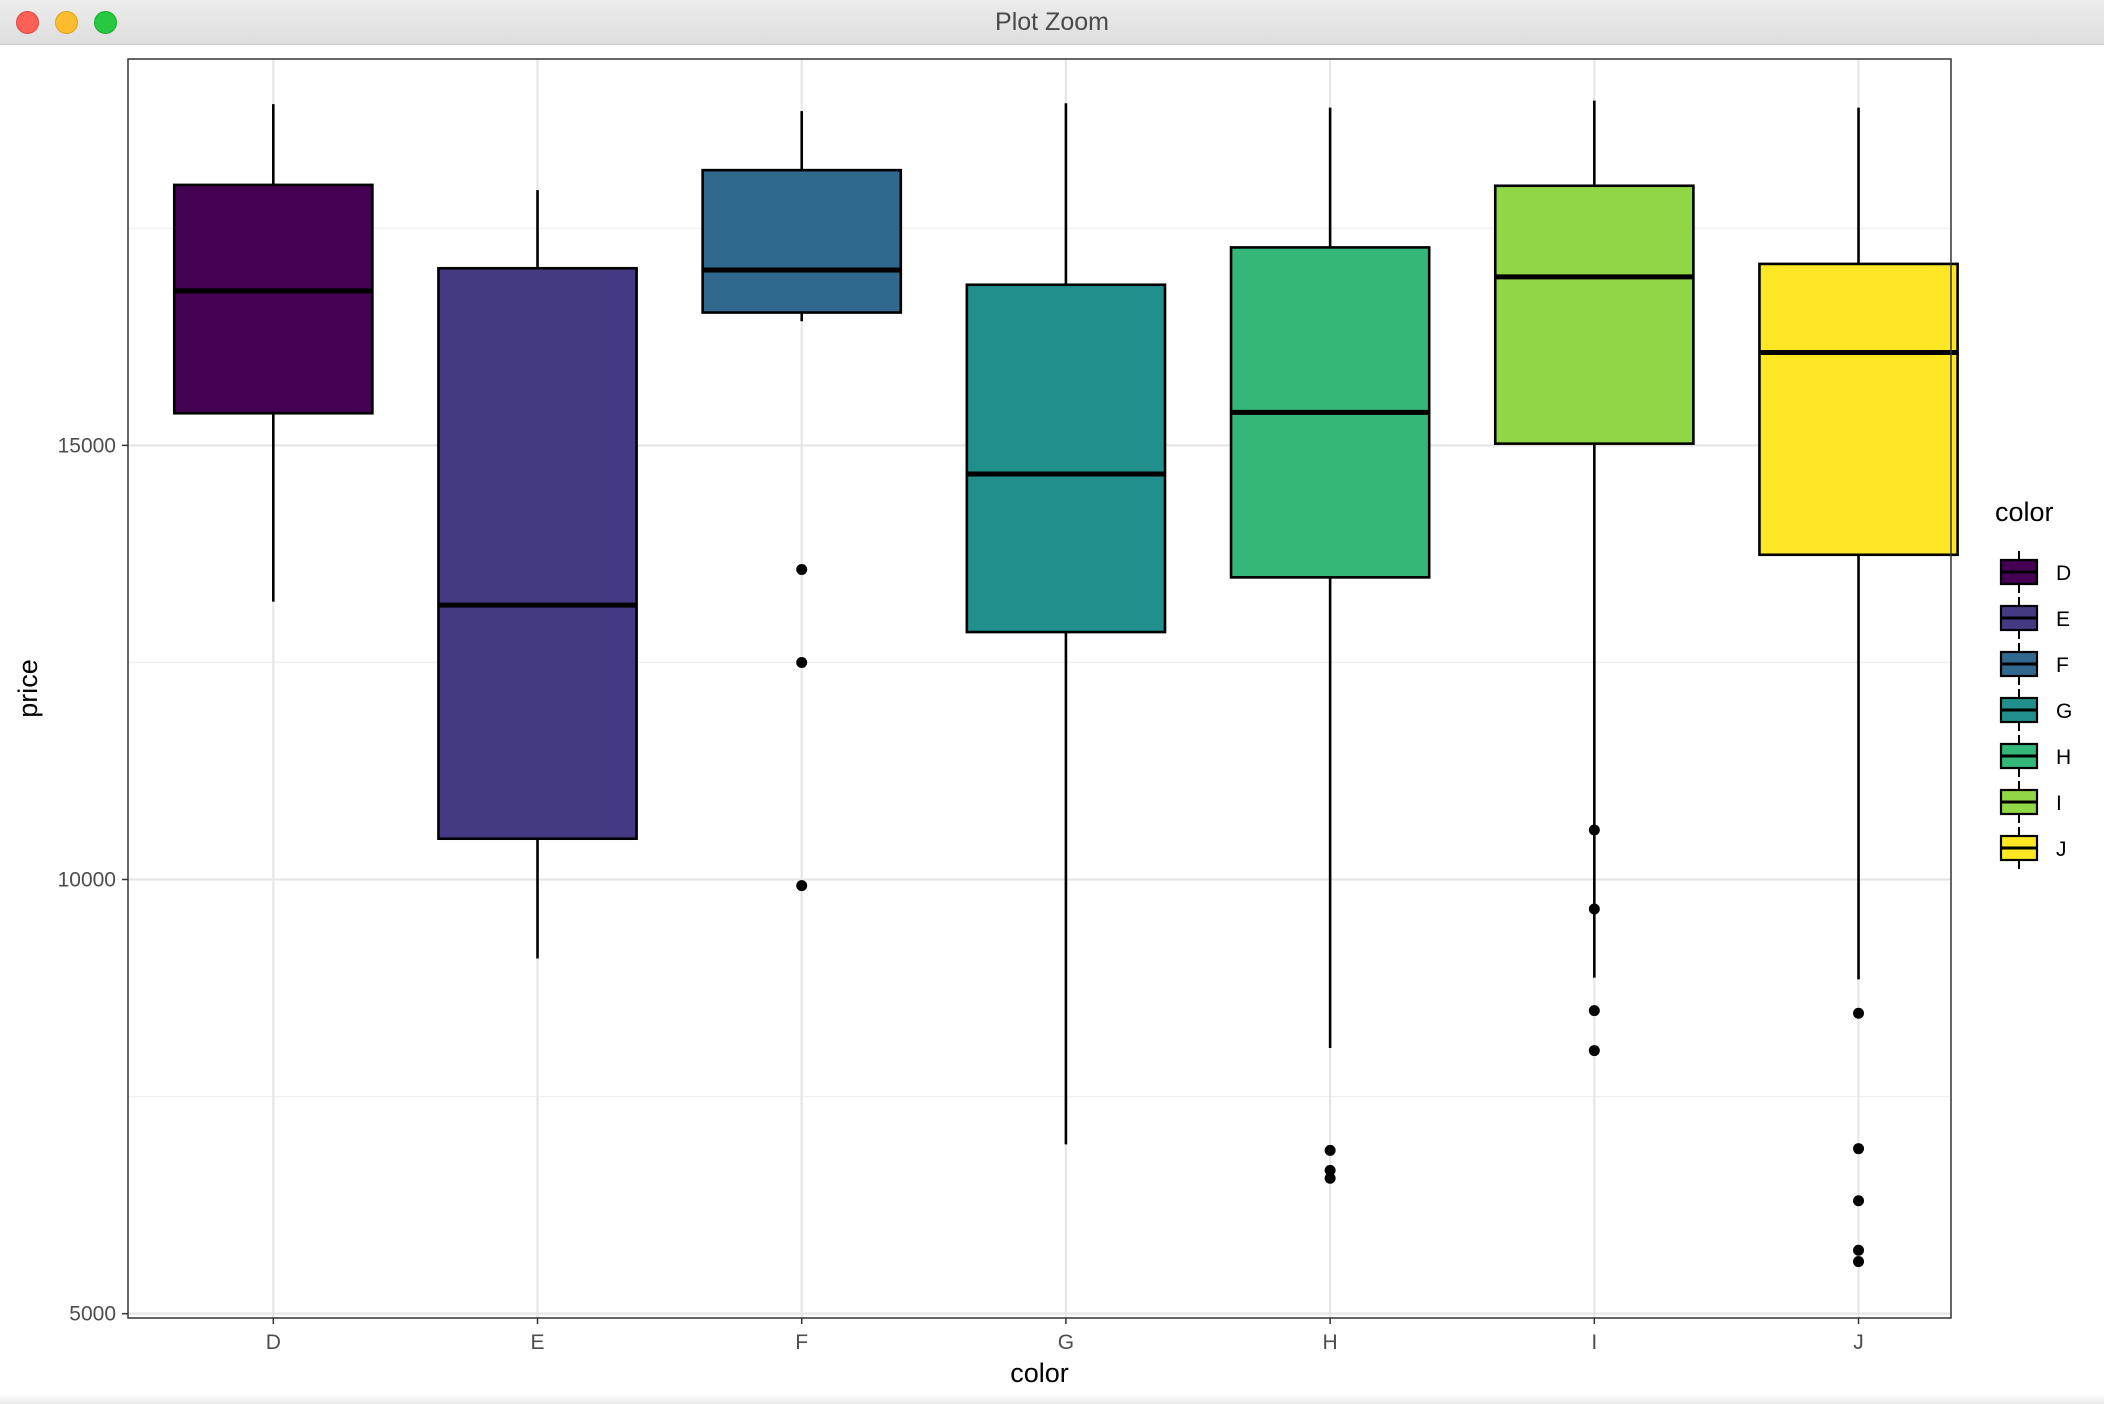  I want to click on x-tick-label: E, so click(538, 1342).